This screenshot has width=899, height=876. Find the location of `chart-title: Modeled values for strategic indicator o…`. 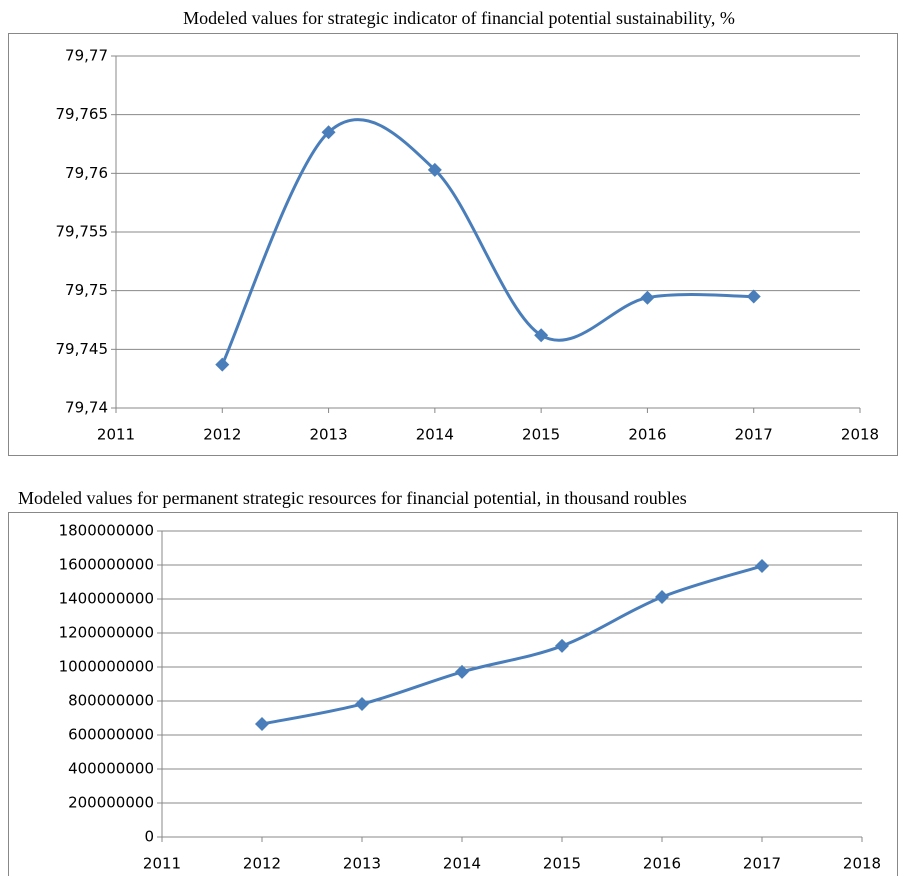

chart-title: Modeled values for strategic indicator o… is located at coordinates (459, 18).